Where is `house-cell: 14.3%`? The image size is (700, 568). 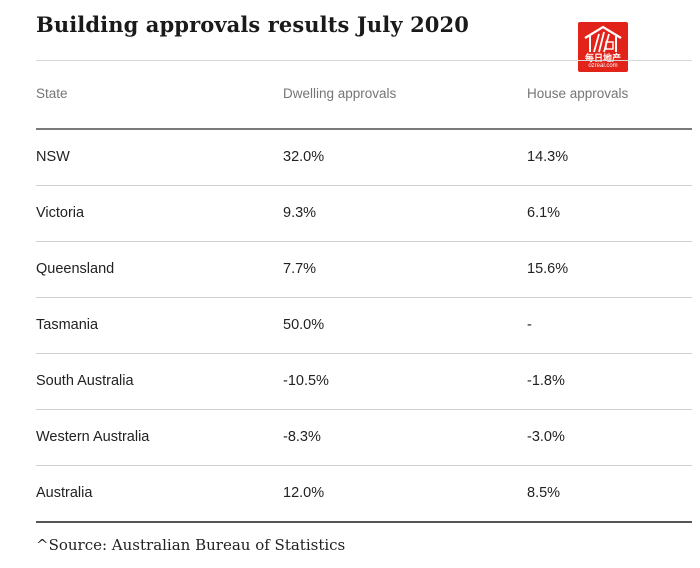
house-cell: 14.3% is located at coordinates (548, 157).